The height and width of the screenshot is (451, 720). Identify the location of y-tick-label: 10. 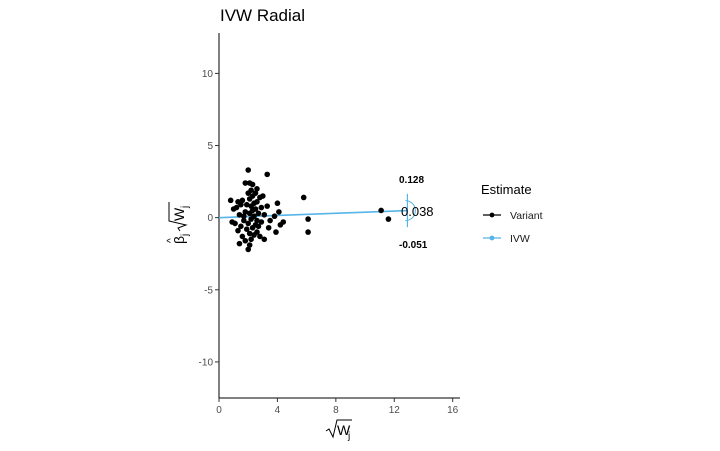
(208, 74).